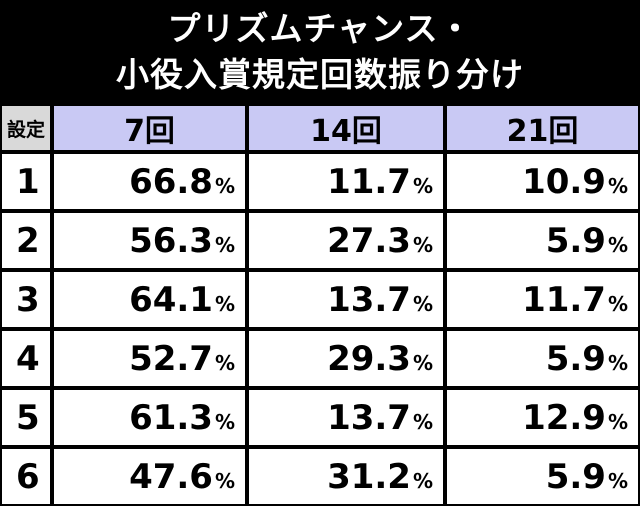 Image resolution: width=640 pixels, height=506 pixels. I want to click on setting-cell: 5, so click(26, 417).